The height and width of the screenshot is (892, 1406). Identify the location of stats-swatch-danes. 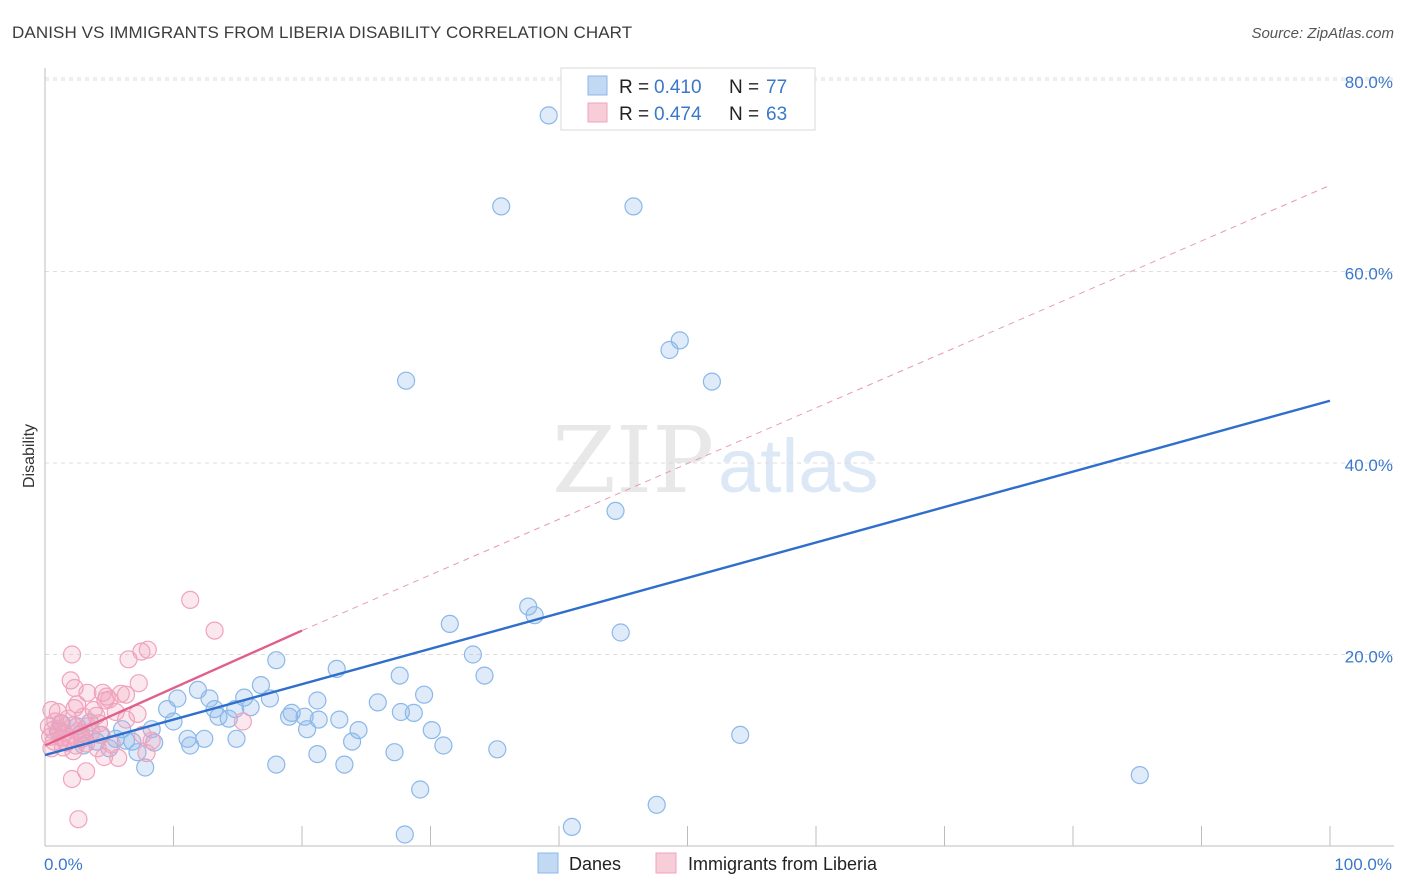
(597, 85).